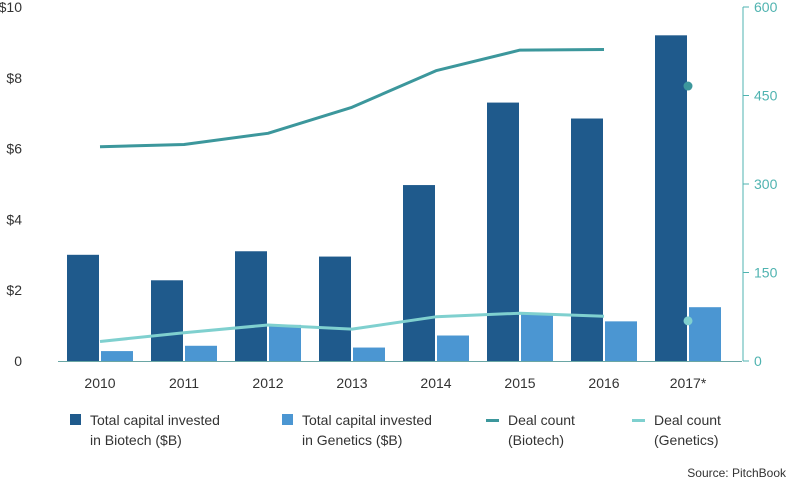  Describe the element at coordinates (335, 308) in the screenshot. I see `bar-total-capital-invested-in-biotech-b-2013` at that location.